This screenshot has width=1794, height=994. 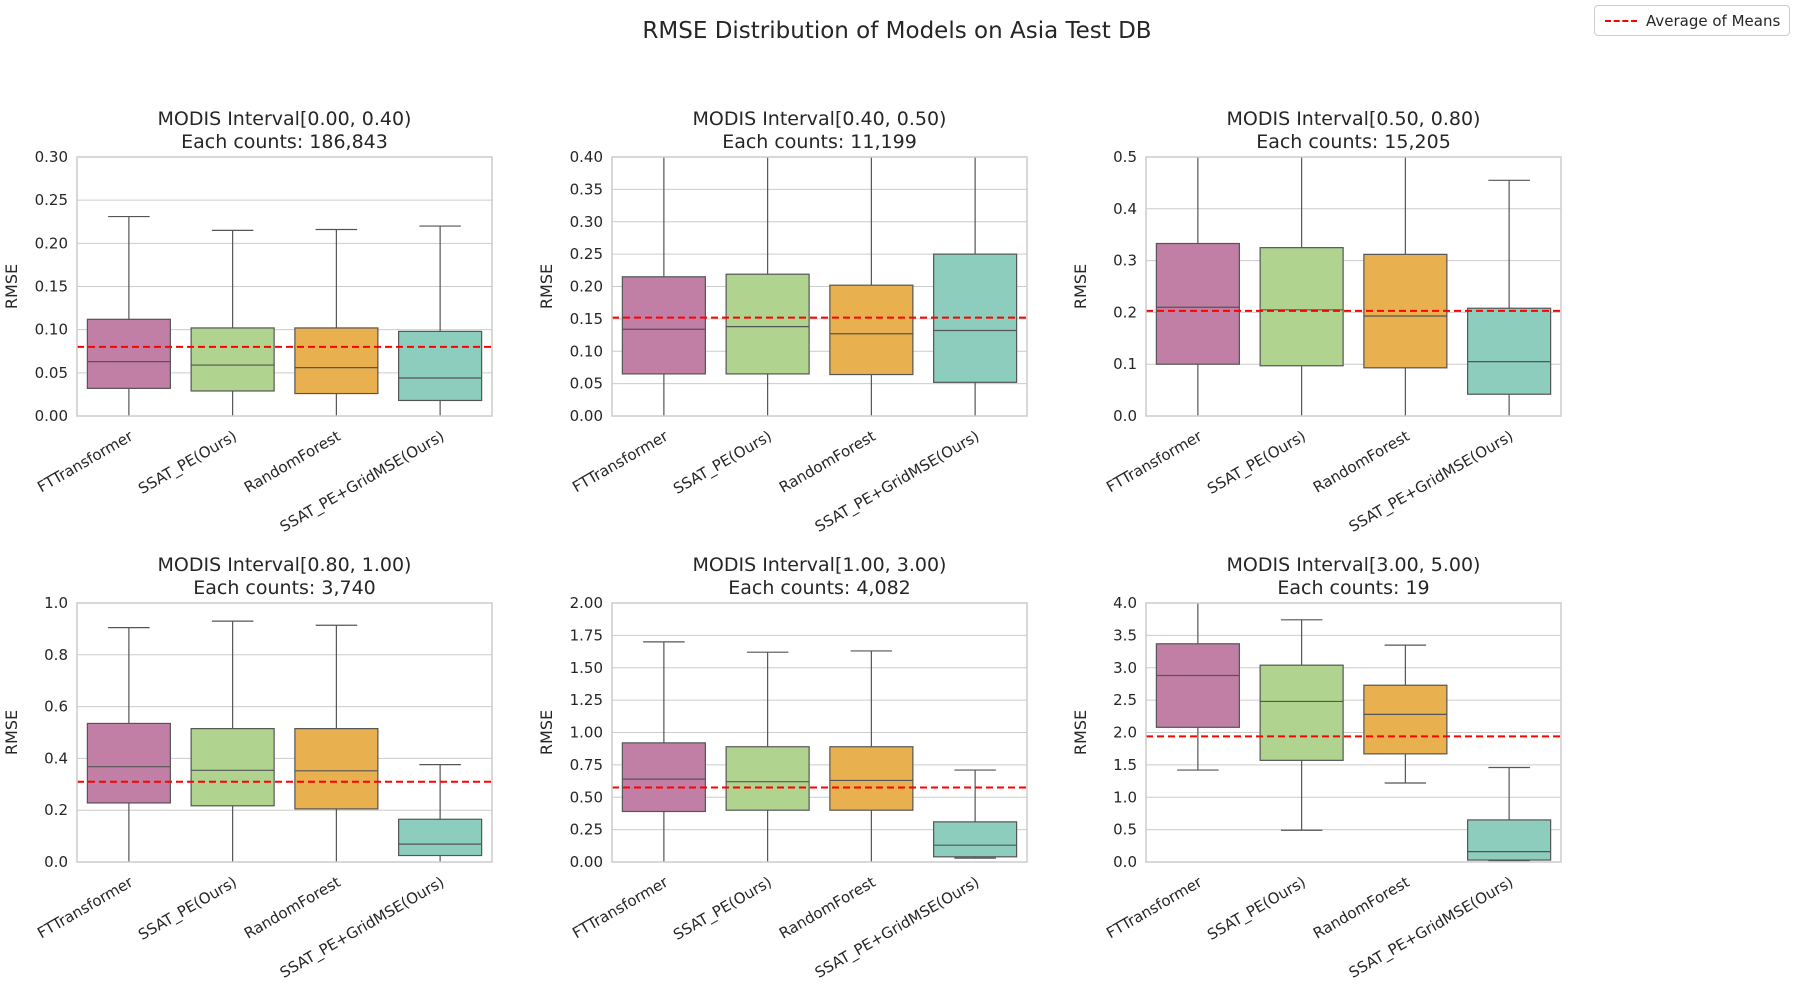 I want to click on y-tick-label: 1.00, so click(x=586, y=733).